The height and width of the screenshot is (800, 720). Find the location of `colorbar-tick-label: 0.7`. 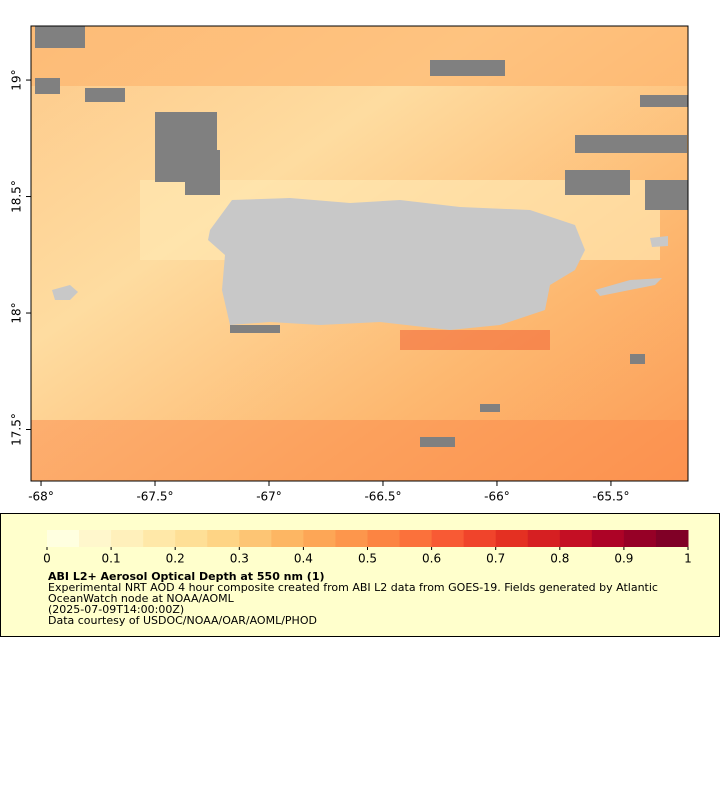

colorbar-tick-label: 0.7 is located at coordinates (495, 559).